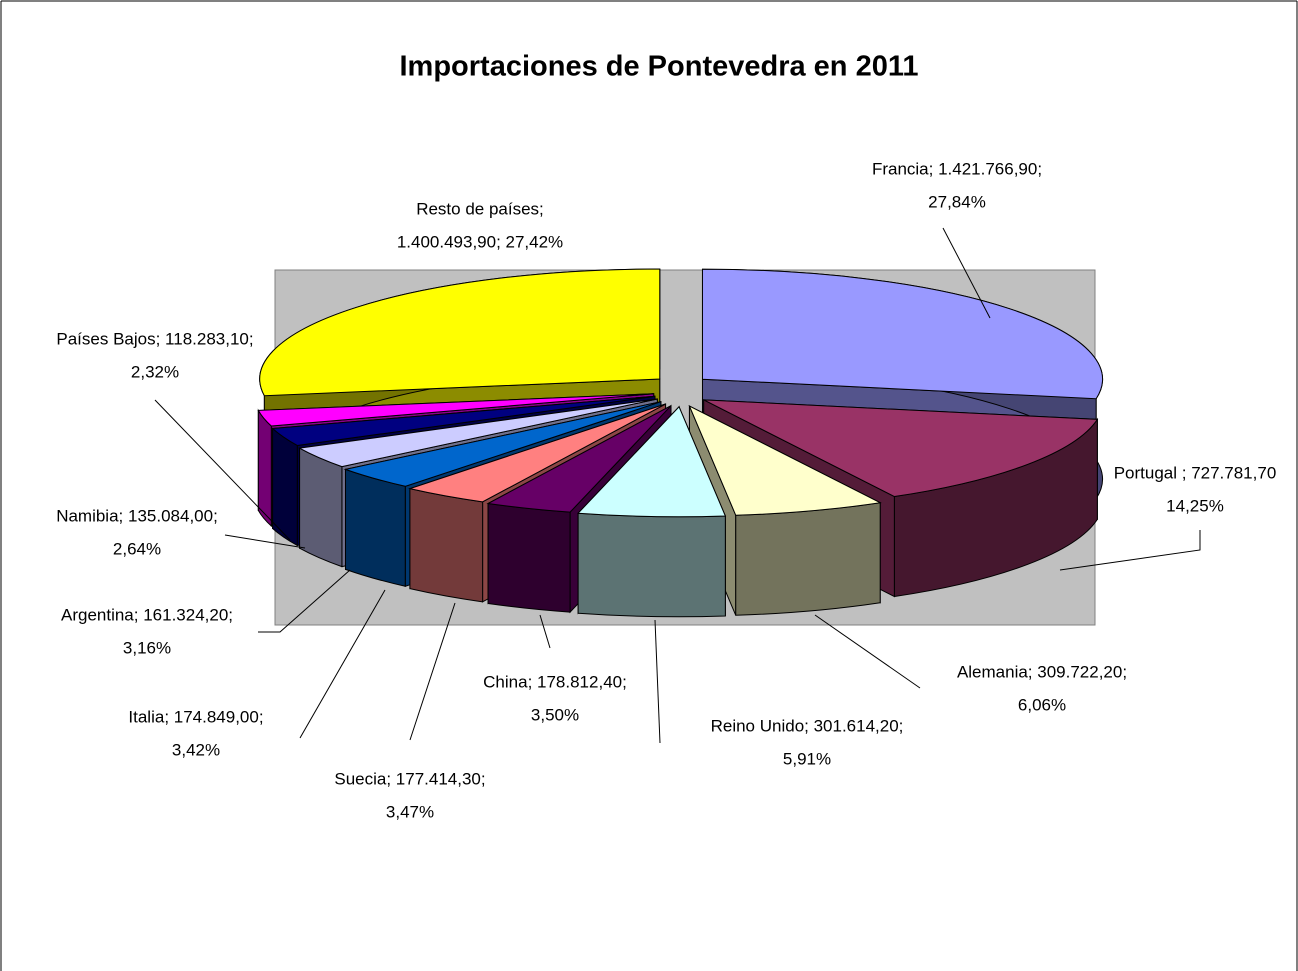 The image size is (1298, 971). What do you see at coordinates (409, 778) in the screenshot?
I see `data-label: Suecia; 177.414,30;` at bounding box center [409, 778].